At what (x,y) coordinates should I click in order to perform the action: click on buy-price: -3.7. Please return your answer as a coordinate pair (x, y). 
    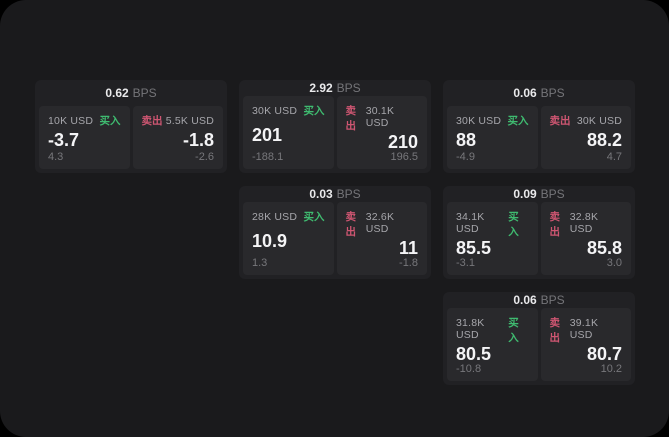
    Looking at the image, I should click on (64, 139).